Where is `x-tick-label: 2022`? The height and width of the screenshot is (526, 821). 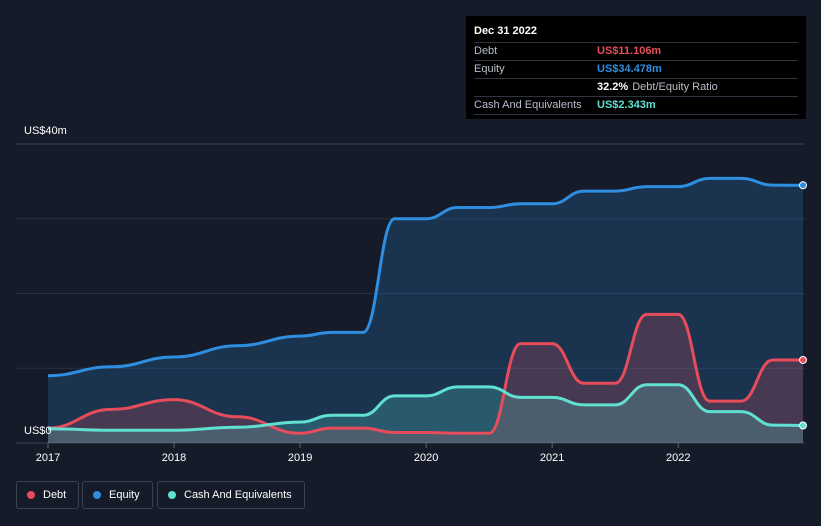
x-tick-label: 2022 is located at coordinates (678, 458).